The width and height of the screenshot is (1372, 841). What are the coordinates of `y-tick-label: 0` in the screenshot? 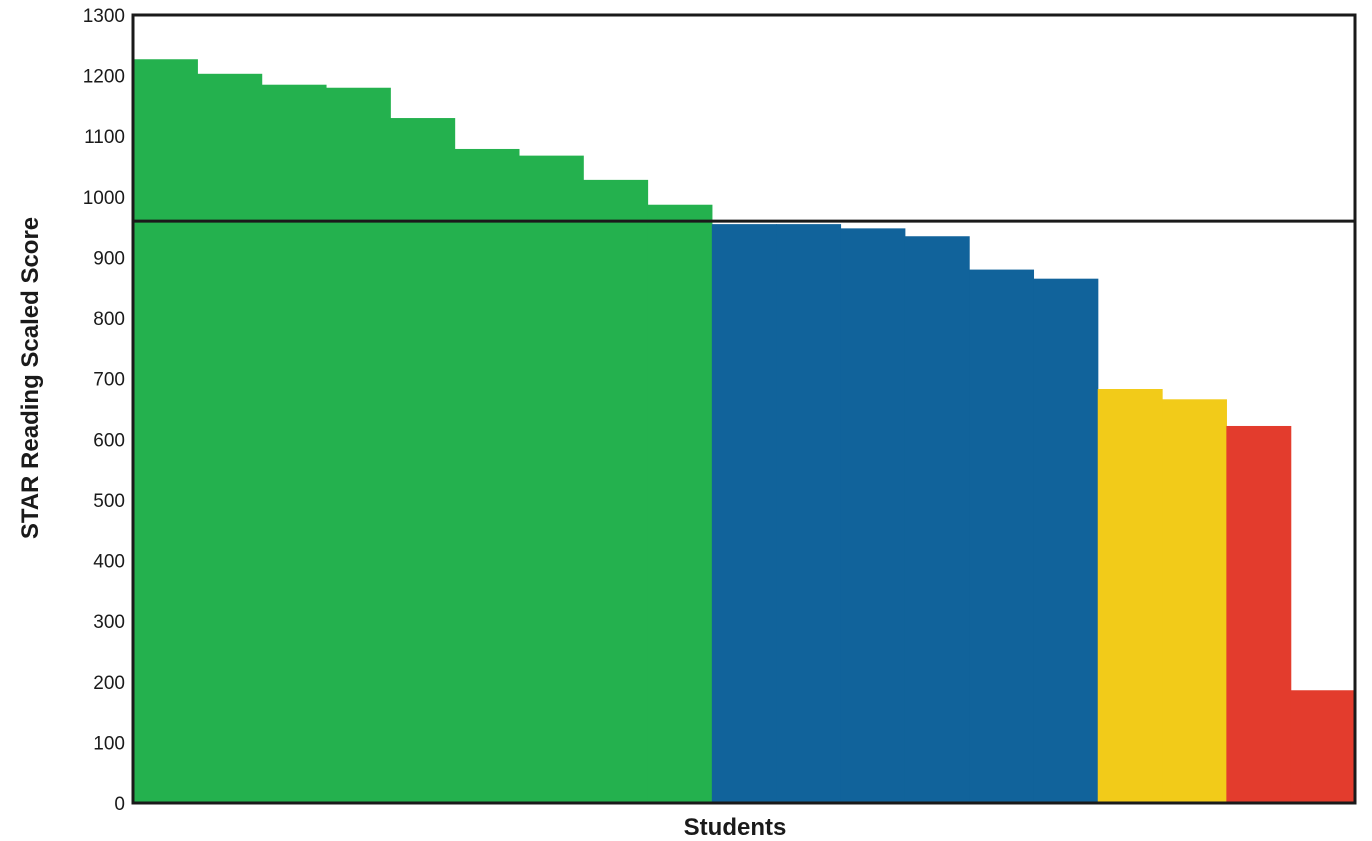 It's located at (119, 804).